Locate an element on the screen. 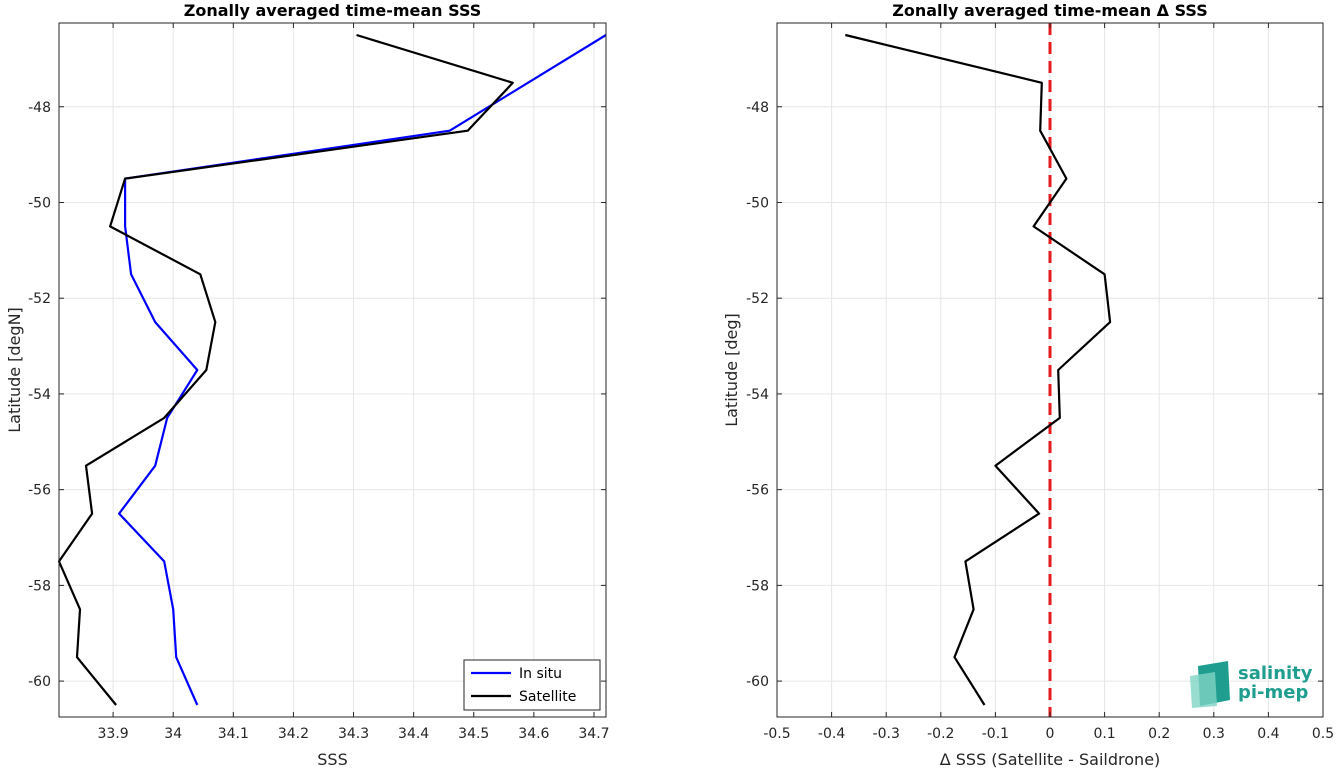  x-axis-label: SSS is located at coordinates (332, 759).